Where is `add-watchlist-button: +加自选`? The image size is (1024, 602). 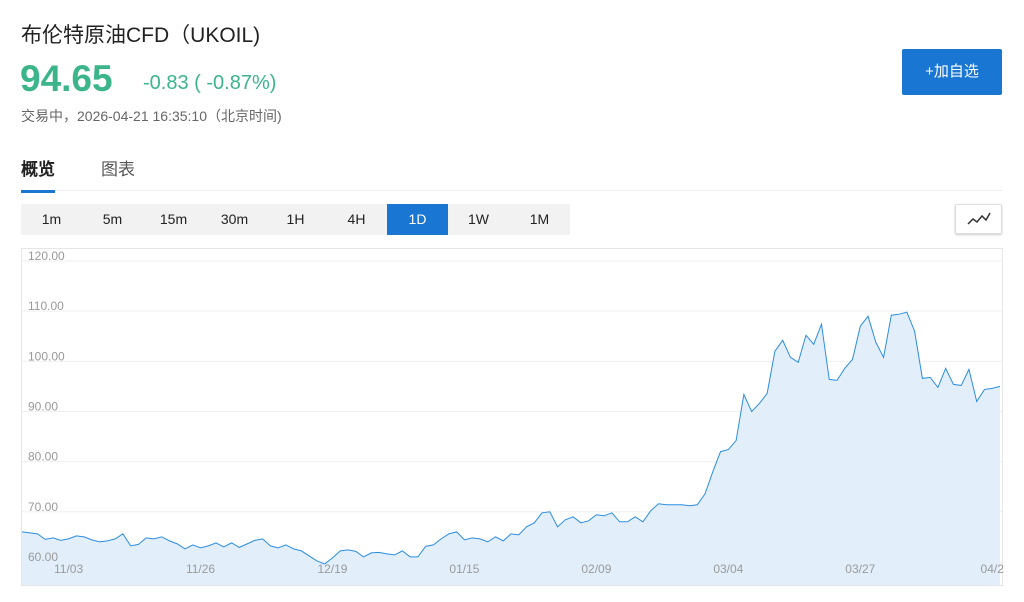
add-watchlist-button: +加自选 is located at coordinates (952, 72).